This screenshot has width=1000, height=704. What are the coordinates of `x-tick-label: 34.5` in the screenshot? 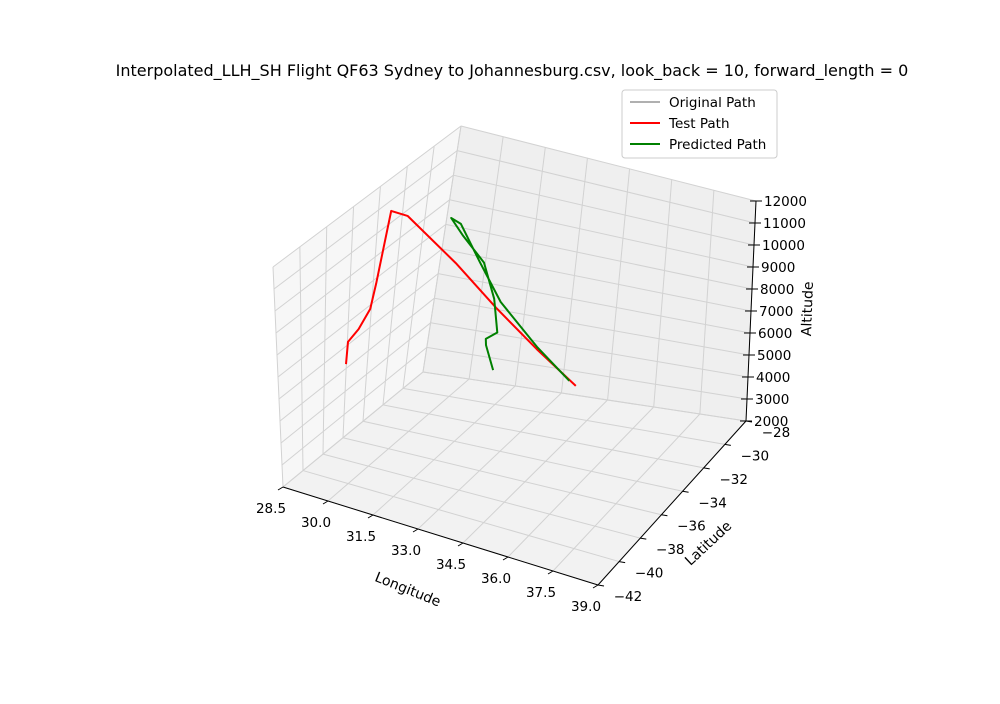 It's located at (451, 565).